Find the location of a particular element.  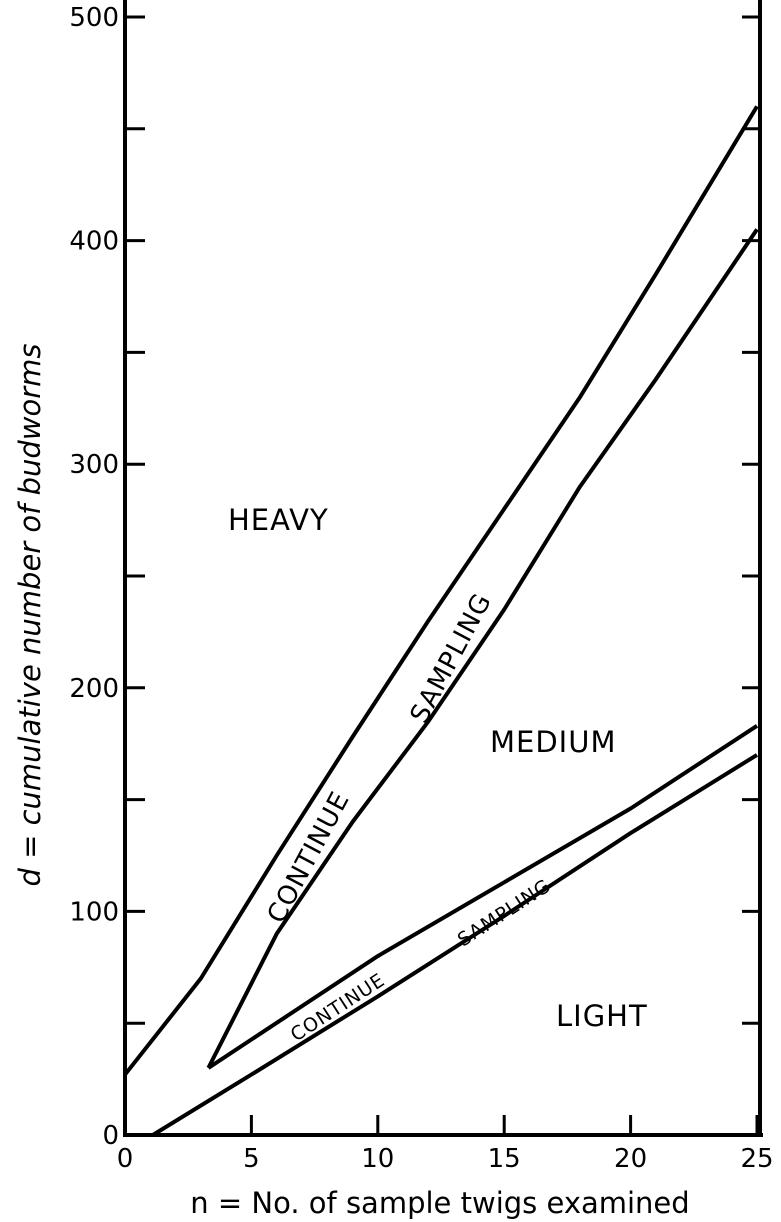

x-tick-label: 0 is located at coordinates (125, 1159).